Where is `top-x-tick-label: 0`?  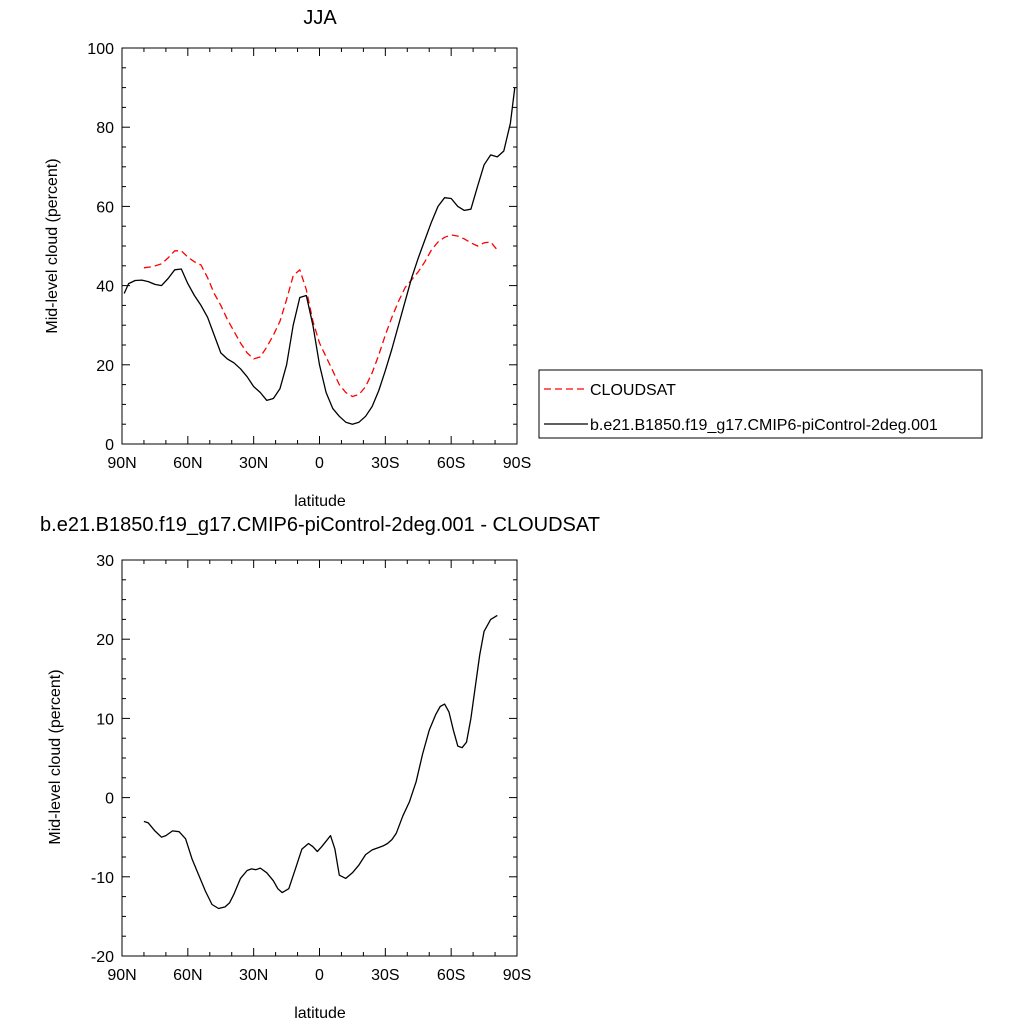 top-x-tick-label: 0 is located at coordinates (319, 463).